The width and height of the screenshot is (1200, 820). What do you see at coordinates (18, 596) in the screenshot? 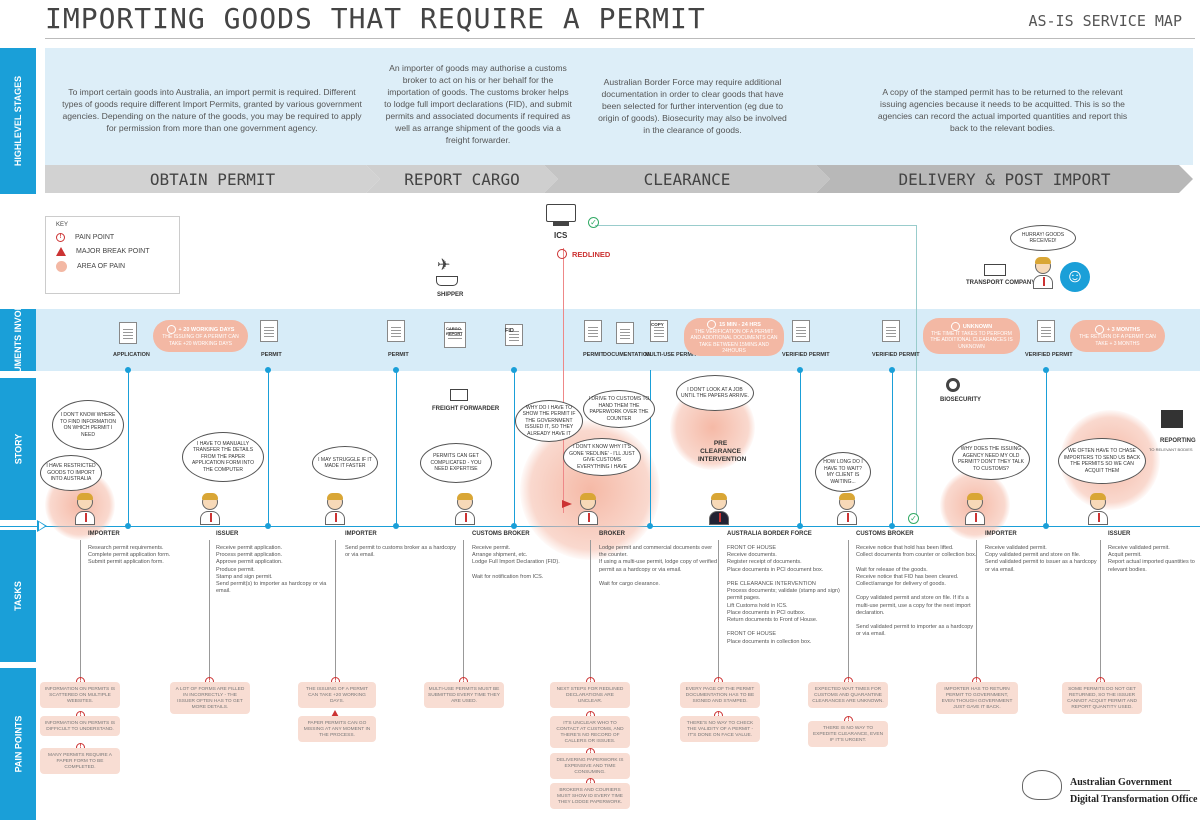
I see `lane-tab-tasks: TASKS` at bounding box center [18, 596].